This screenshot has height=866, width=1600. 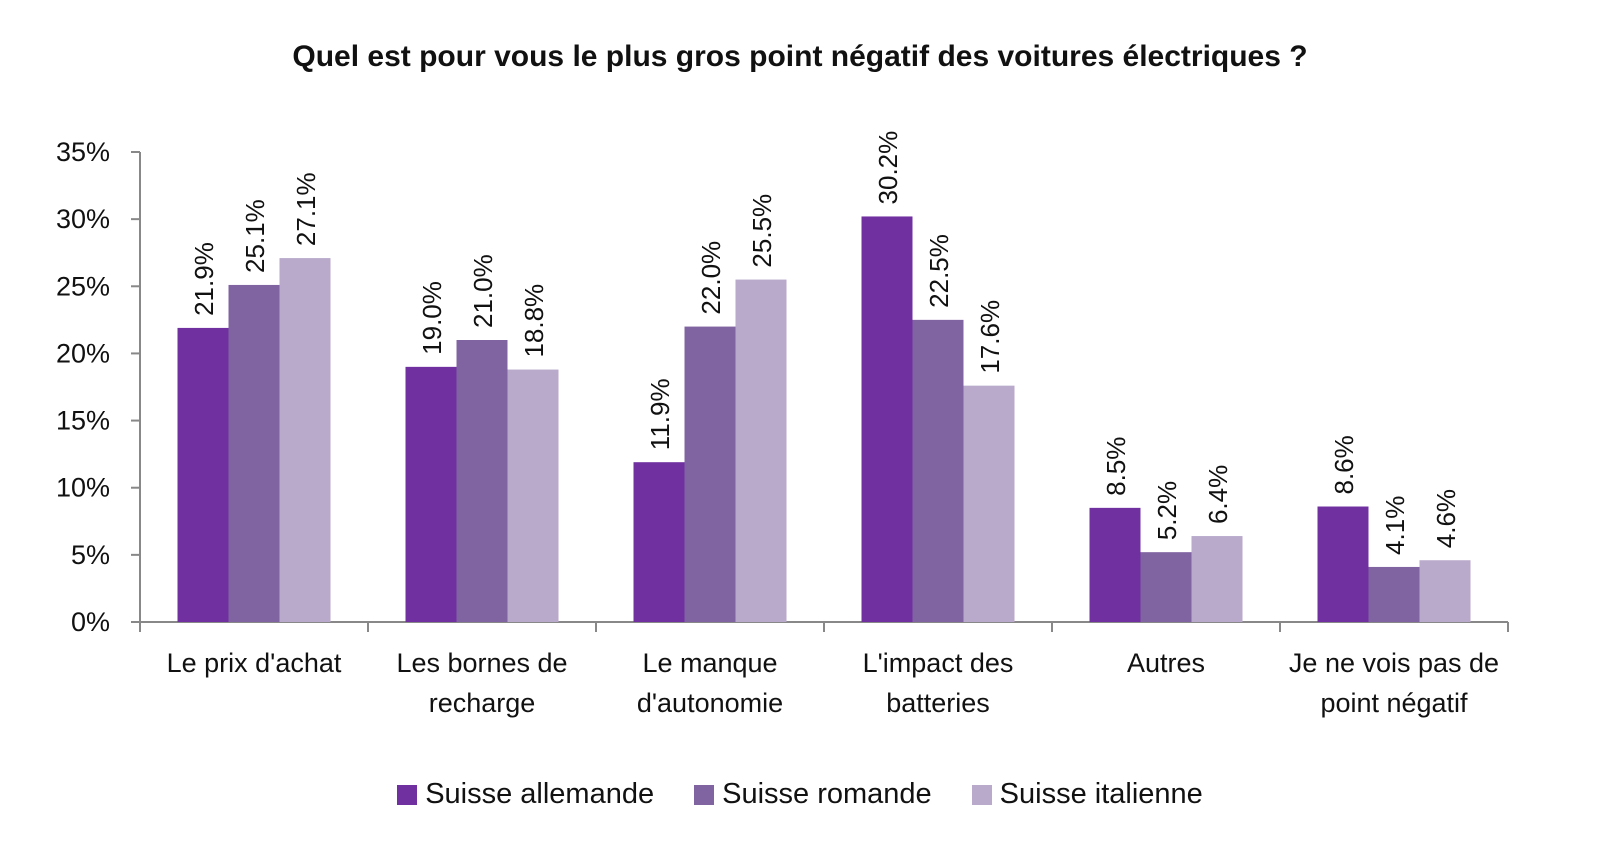 I want to click on y-tick-label: 0%, so click(x=90, y=622).